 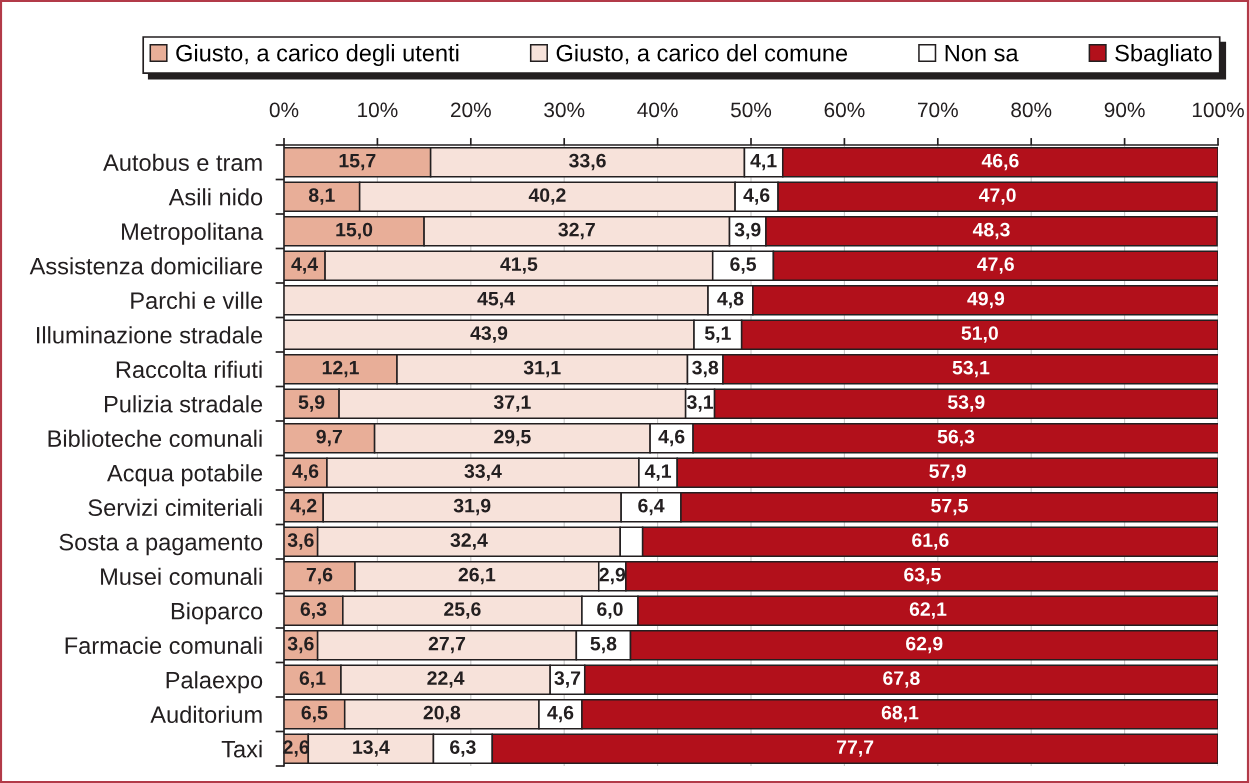 What do you see at coordinates (1031, 110) in the screenshot?
I see `x-tick-label: 80%` at bounding box center [1031, 110].